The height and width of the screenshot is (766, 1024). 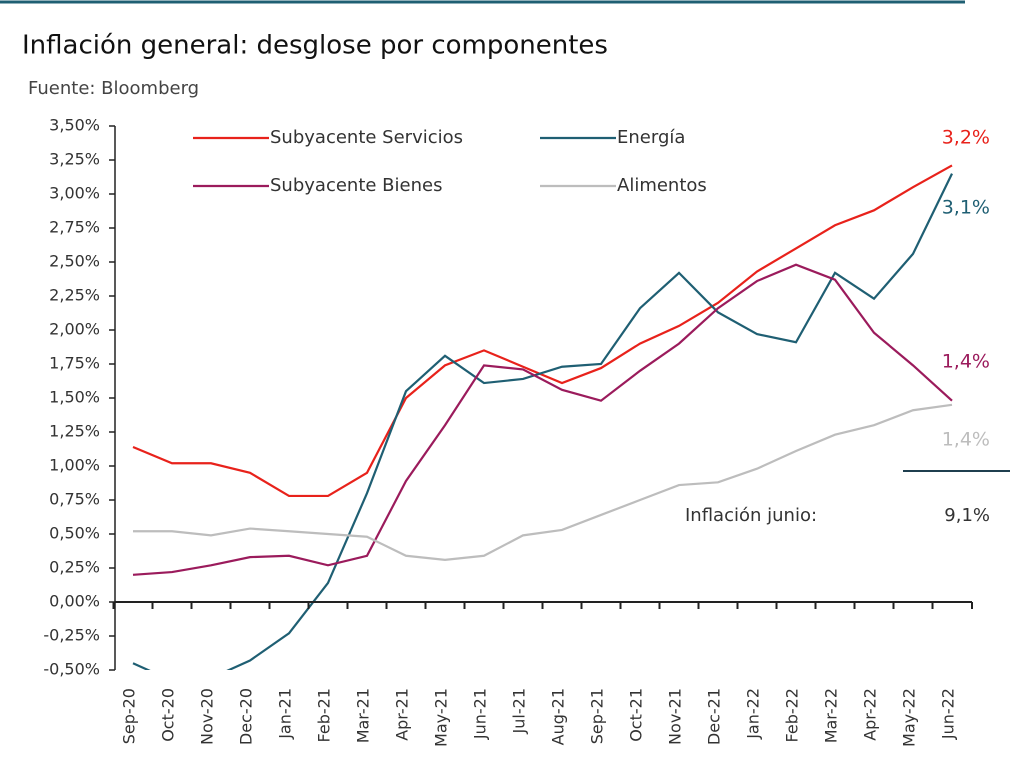 What do you see at coordinates (441, 717) in the screenshot?
I see `x-tick-label: May-21` at bounding box center [441, 717].